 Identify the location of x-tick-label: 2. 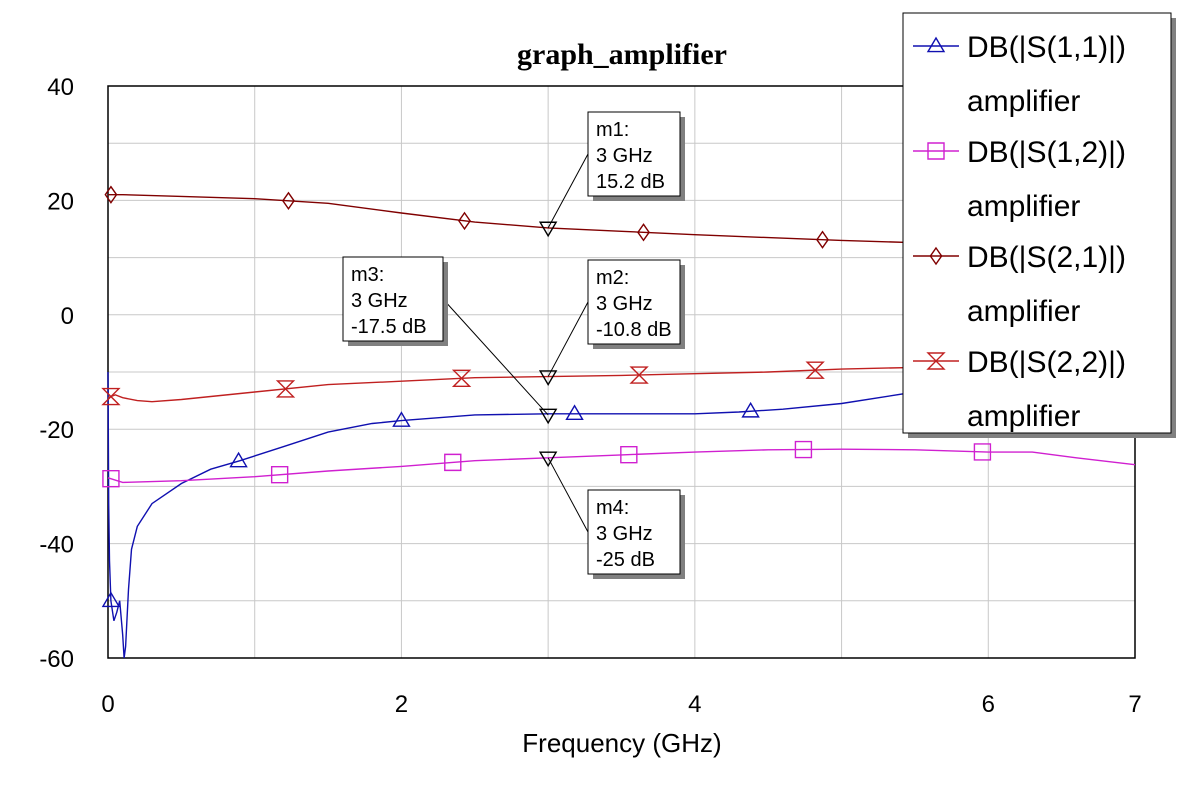
(401, 704).